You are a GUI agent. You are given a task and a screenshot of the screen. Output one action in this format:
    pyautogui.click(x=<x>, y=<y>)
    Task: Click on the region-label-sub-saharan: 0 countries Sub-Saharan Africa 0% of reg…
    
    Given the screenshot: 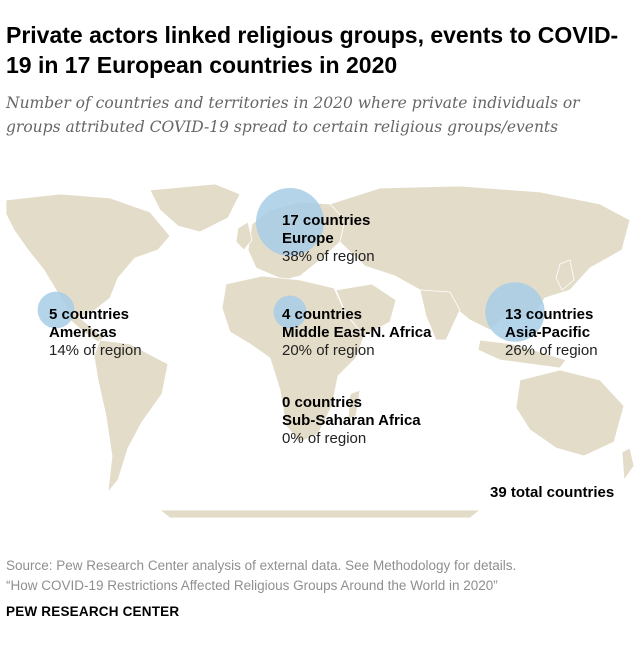 What is the action you would take?
    pyautogui.click(x=351, y=421)
    